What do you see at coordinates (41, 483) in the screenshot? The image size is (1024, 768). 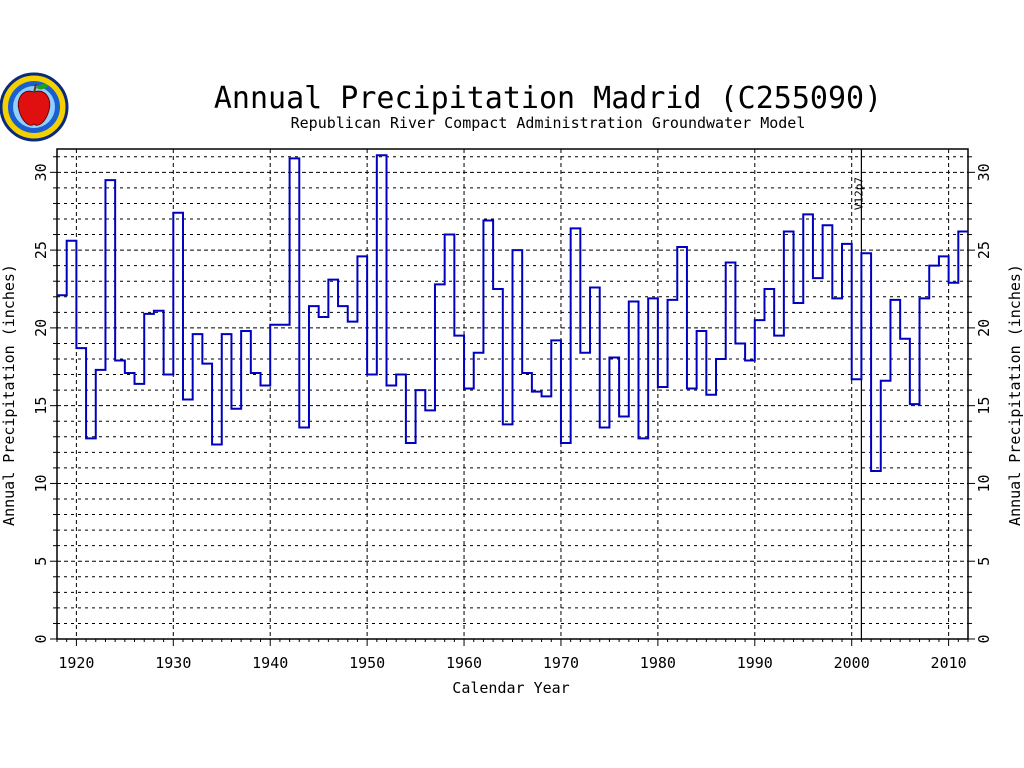 I see `y-tick-label-left: 10` at bounding box center [41, 483].